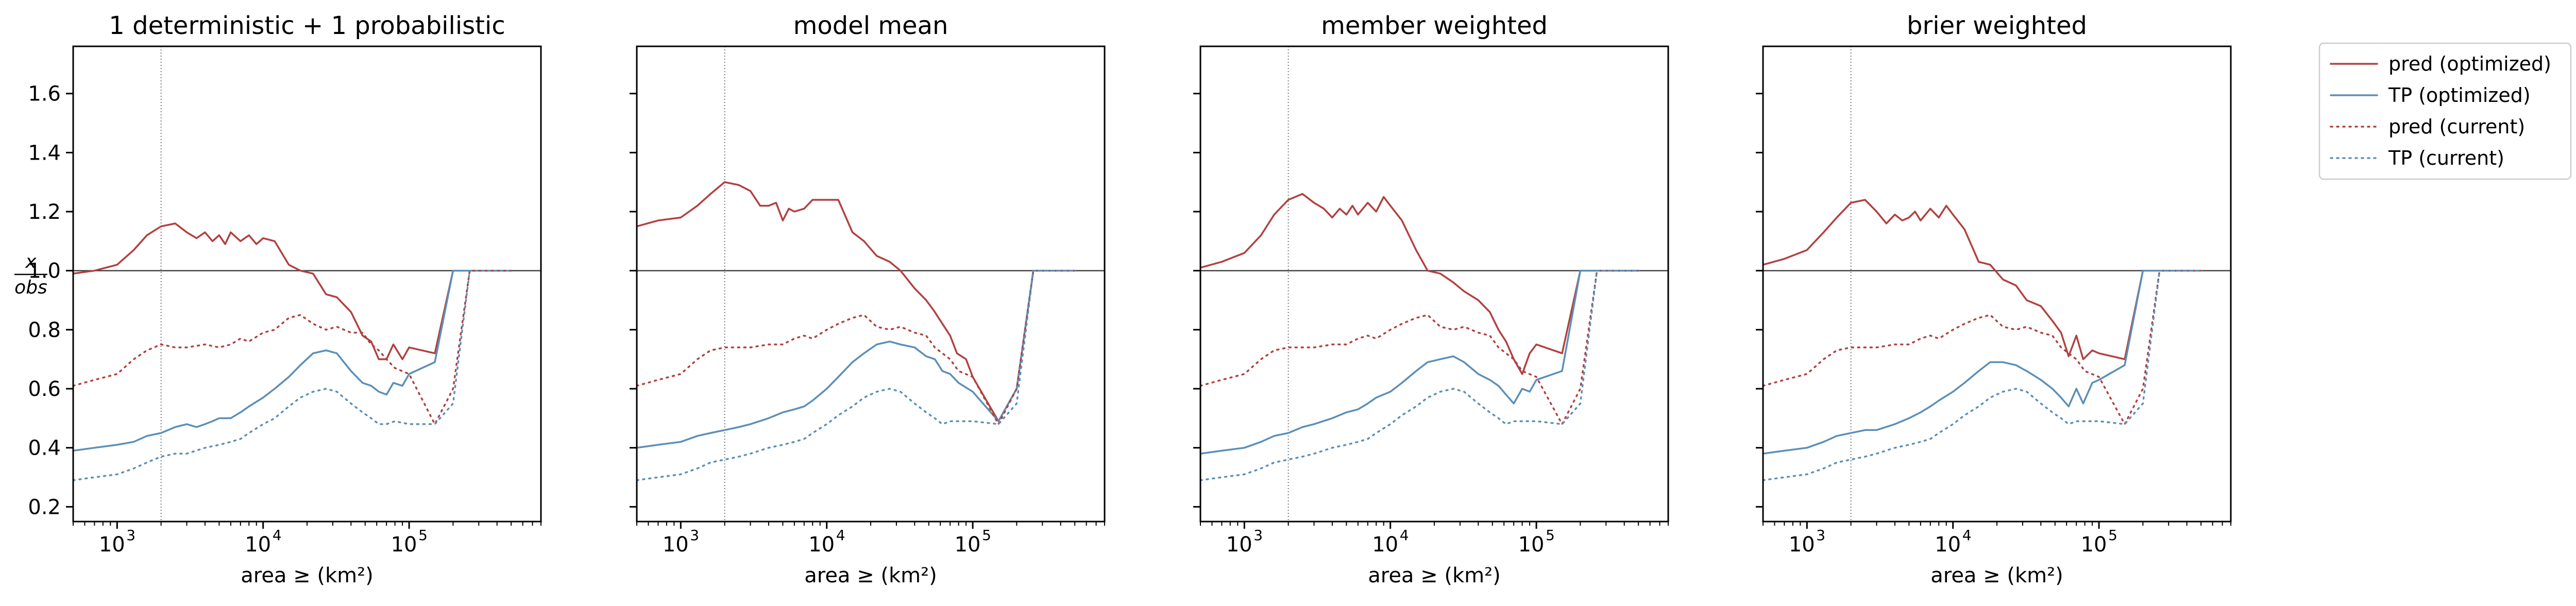 The width and height of the screenshot is (2576, 606). What do you see at coordinates (2456, 126) in the screenshot?
I see `legend-label: pred (current)` at bounding box center [2456, 126].